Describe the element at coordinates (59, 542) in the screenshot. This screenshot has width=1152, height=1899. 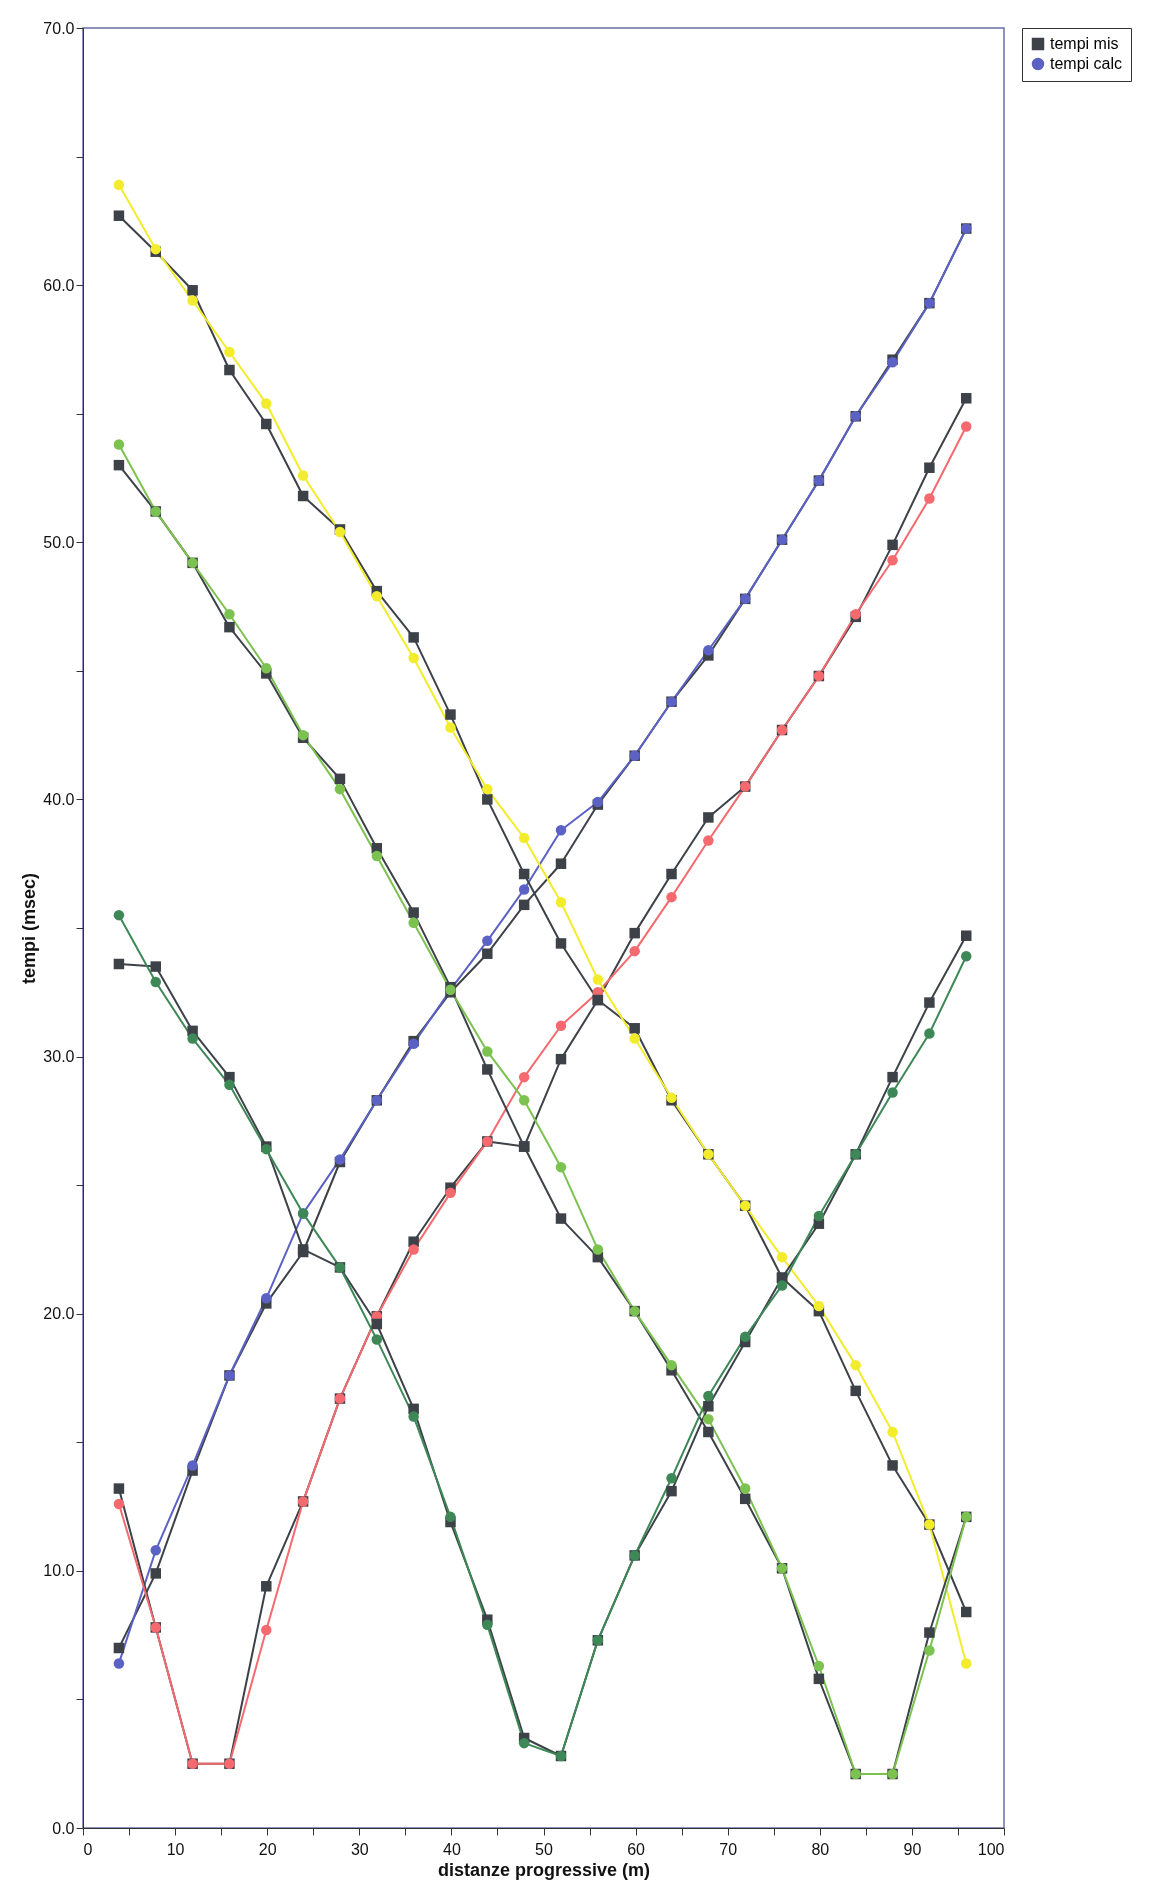
I see `y-tick-label: 50.0` at that location.